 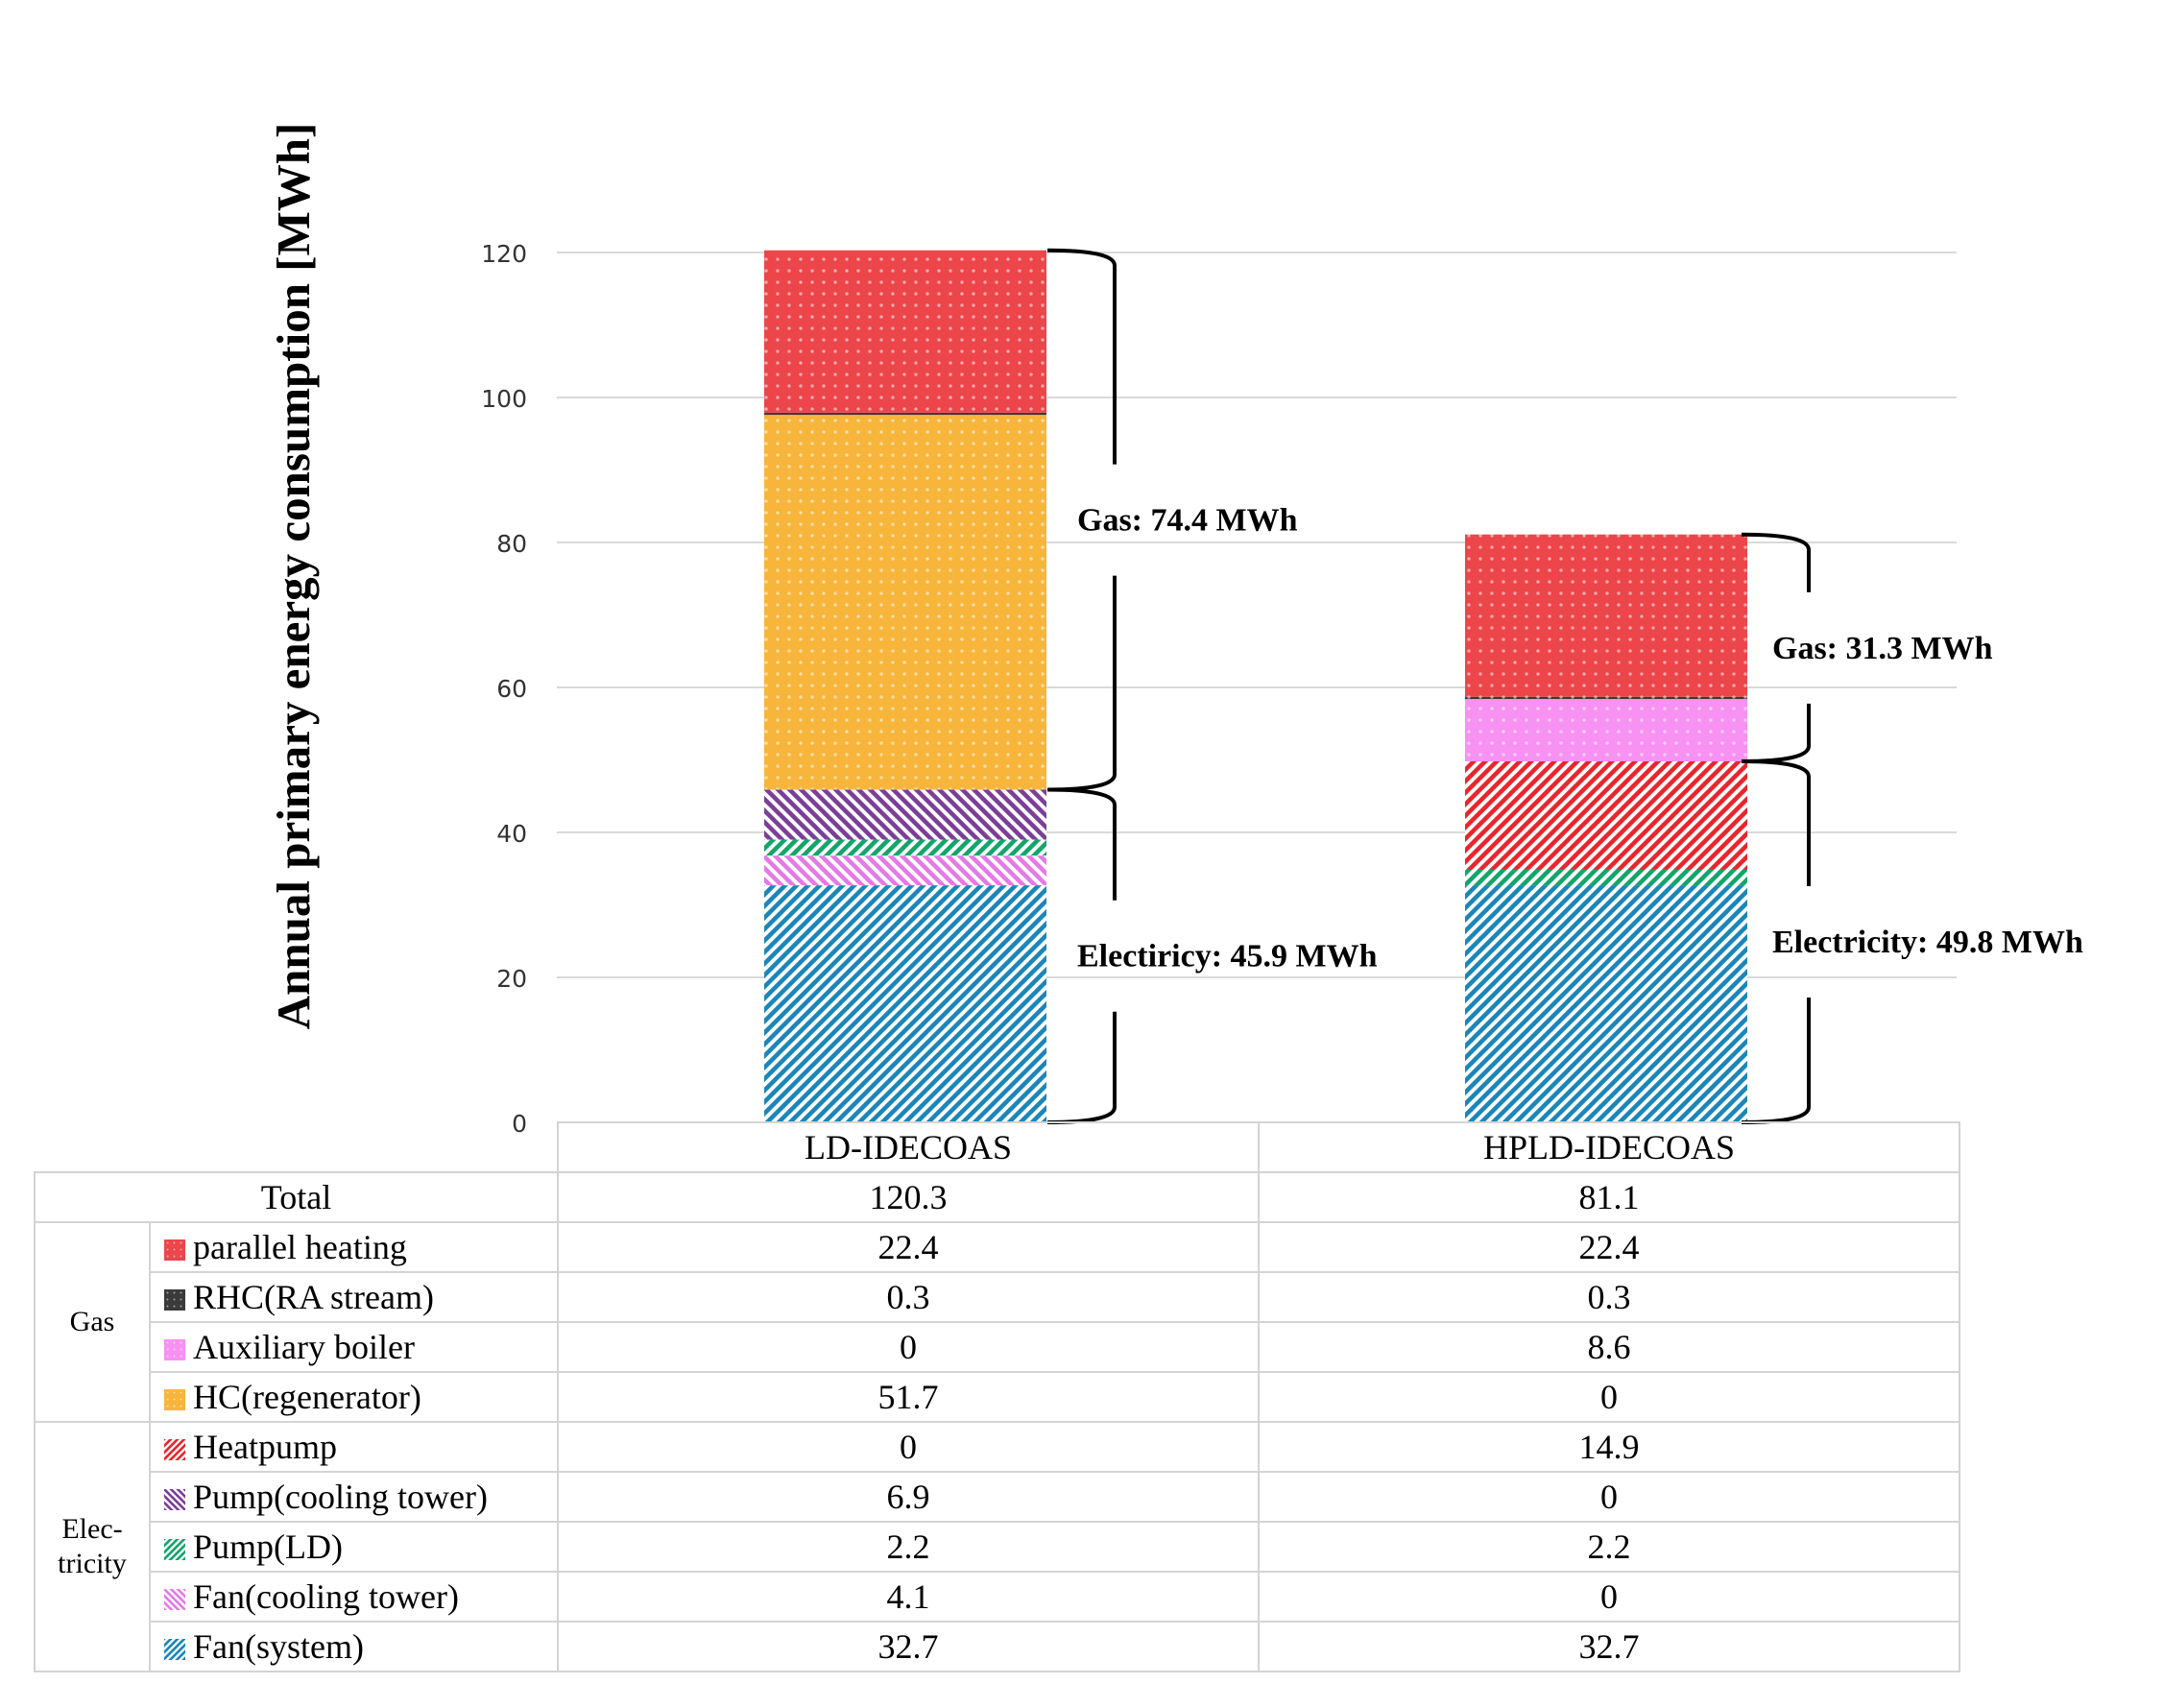 I want to click on legend-fan-system: Fan(system), so click(x=354, y=1646).